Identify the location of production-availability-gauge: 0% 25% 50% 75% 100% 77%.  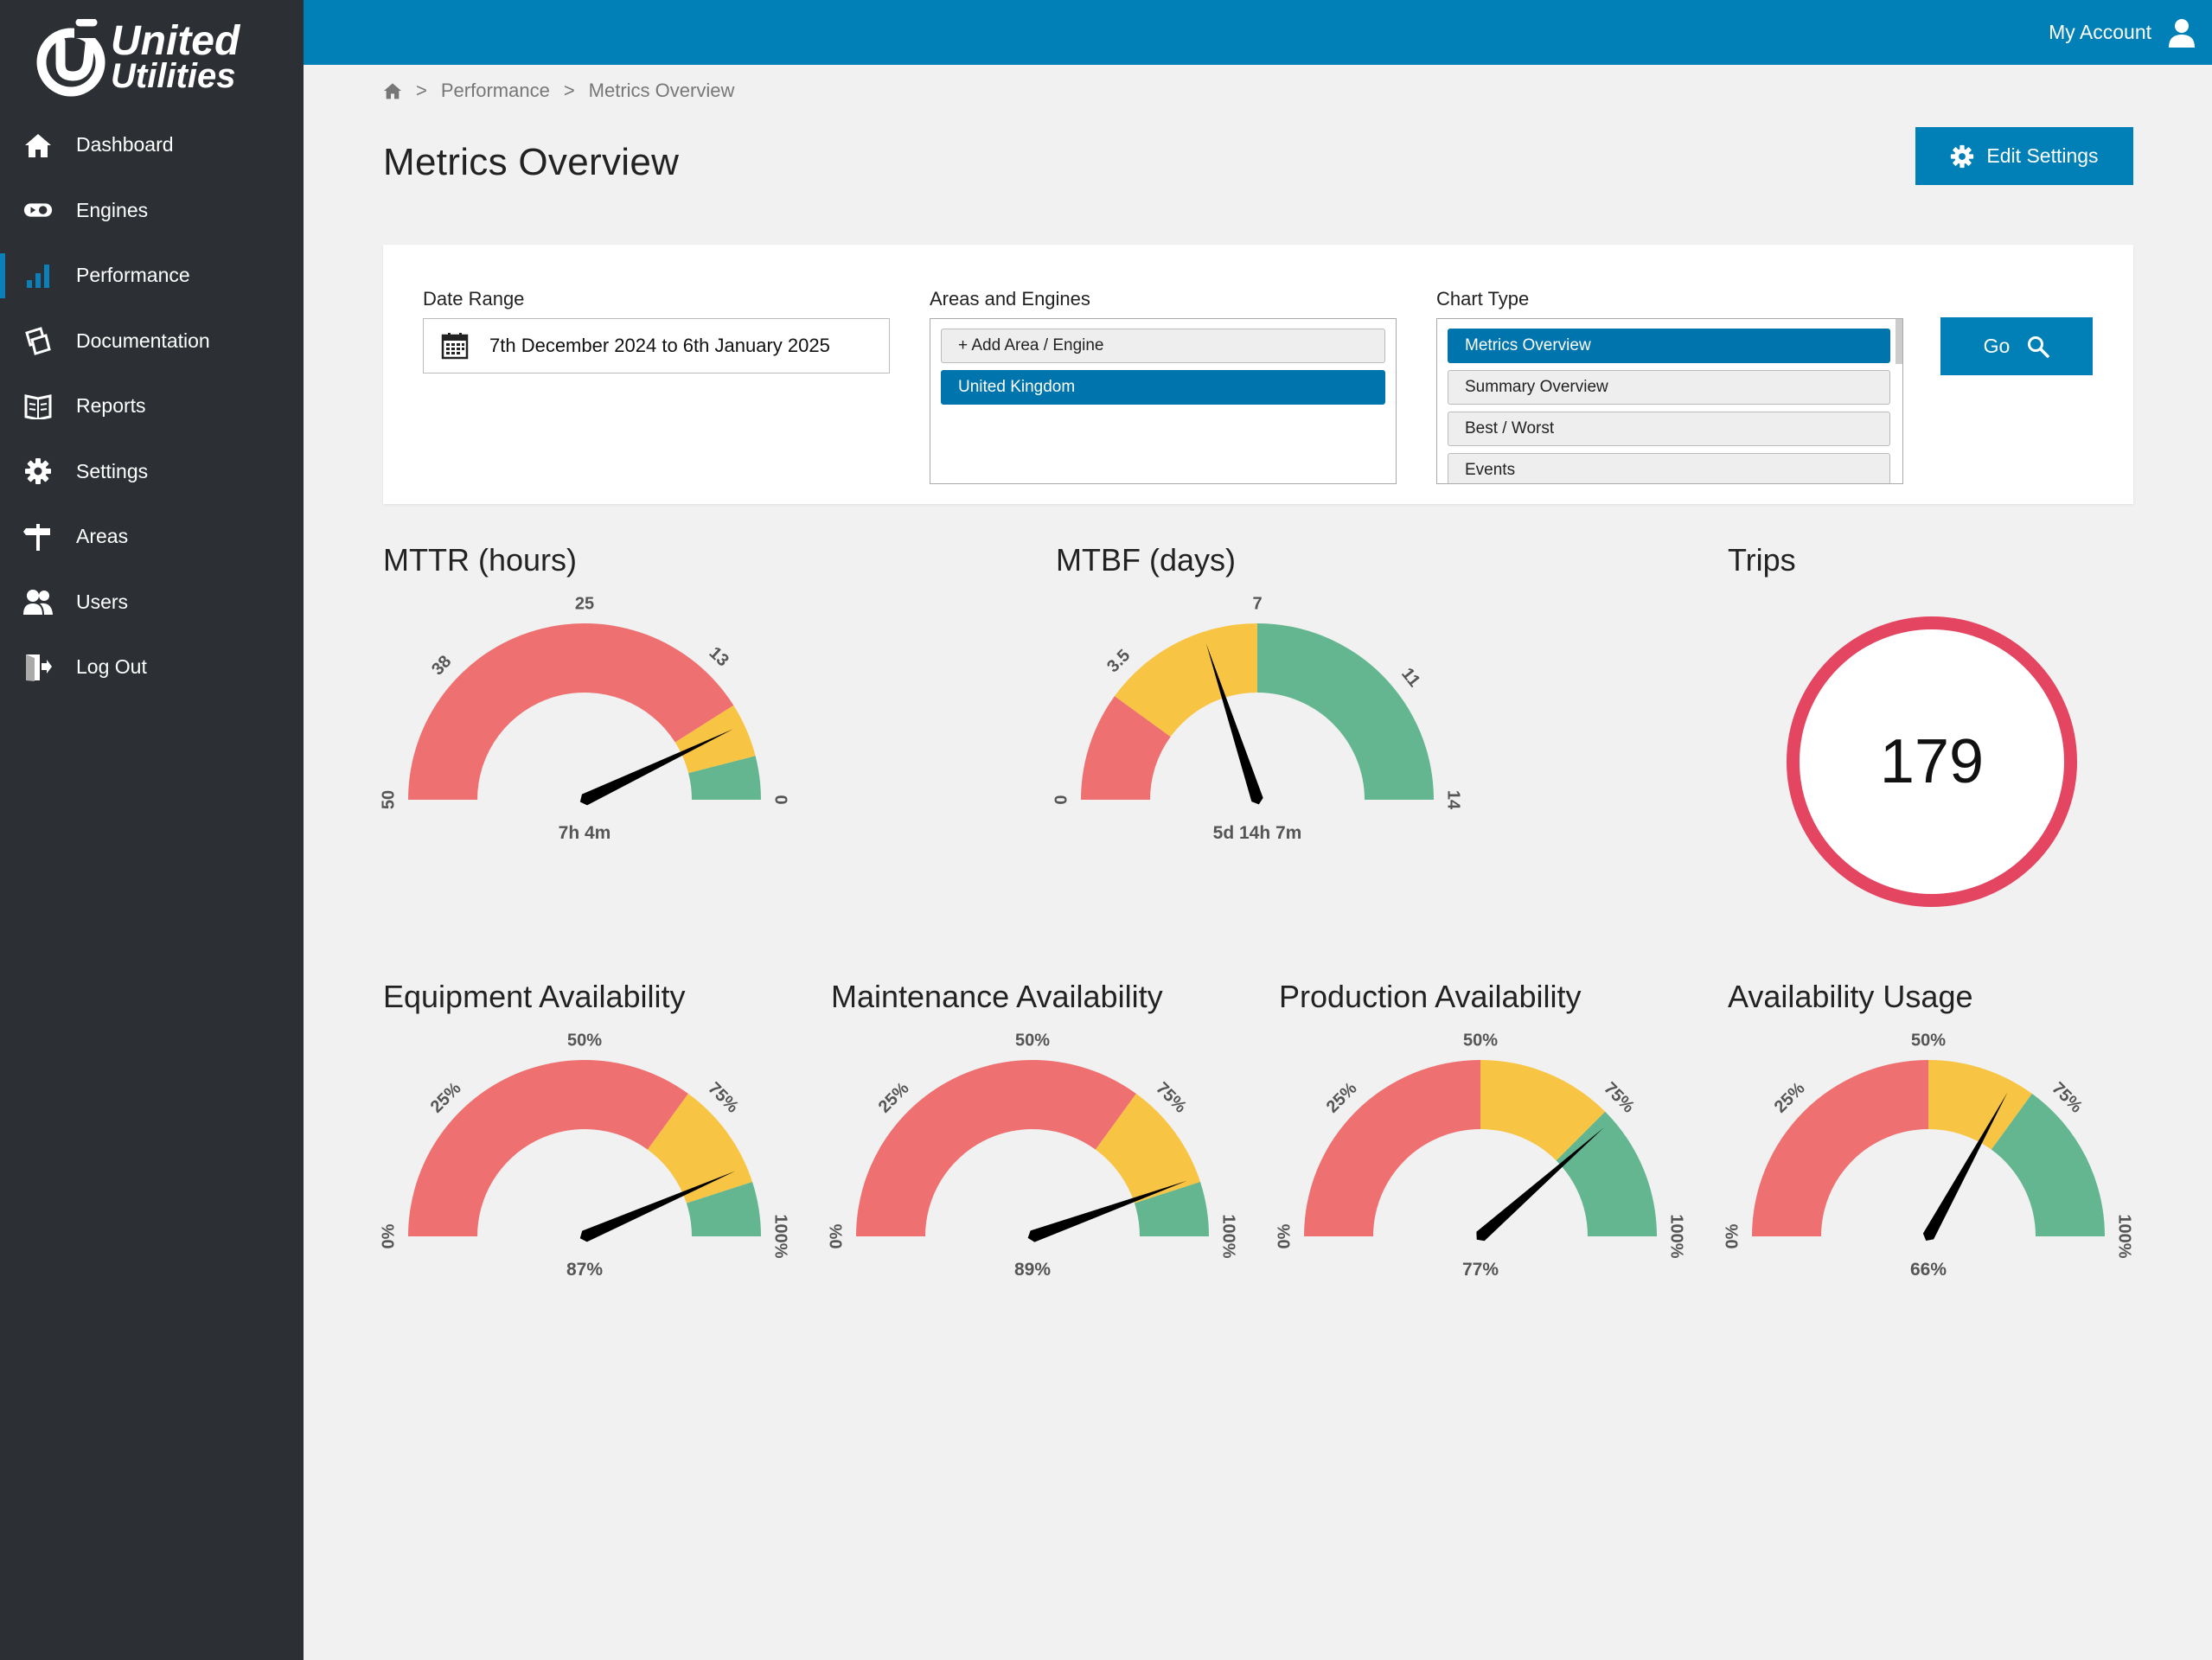
(1480, 1155).